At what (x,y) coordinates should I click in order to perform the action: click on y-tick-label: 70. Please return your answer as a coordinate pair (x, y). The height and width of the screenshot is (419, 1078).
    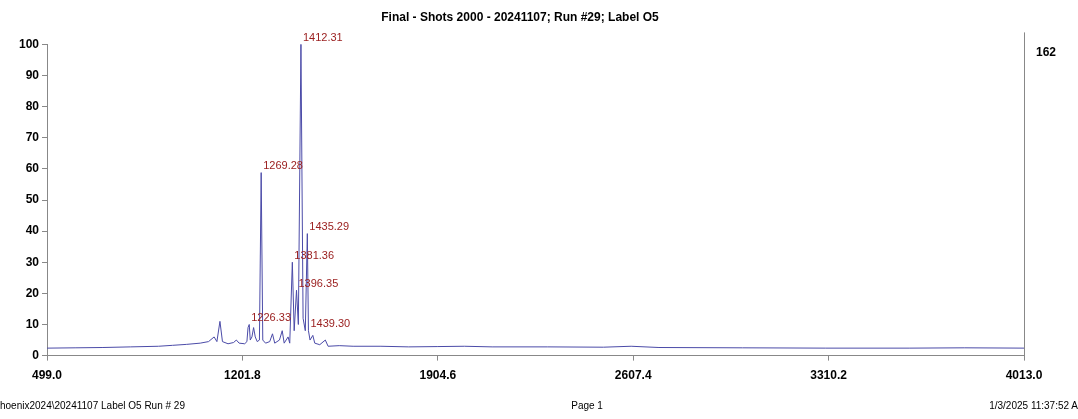
    Looking at the image, I should click on (32, 137).